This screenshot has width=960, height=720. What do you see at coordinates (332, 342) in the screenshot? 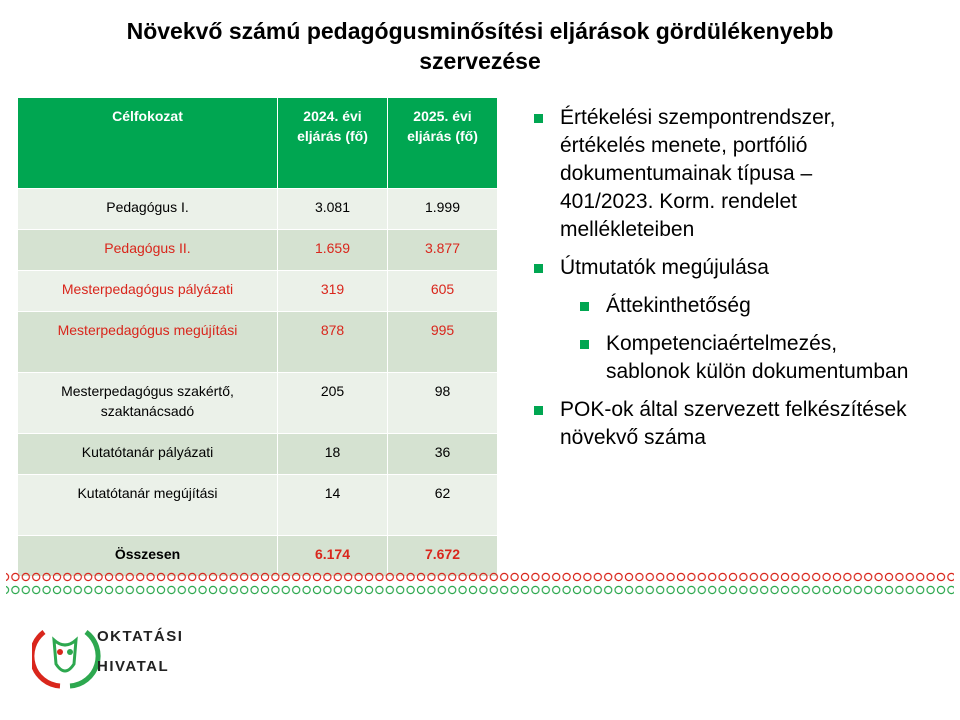
I see `cell: 878` at bounding box center [332, 342].